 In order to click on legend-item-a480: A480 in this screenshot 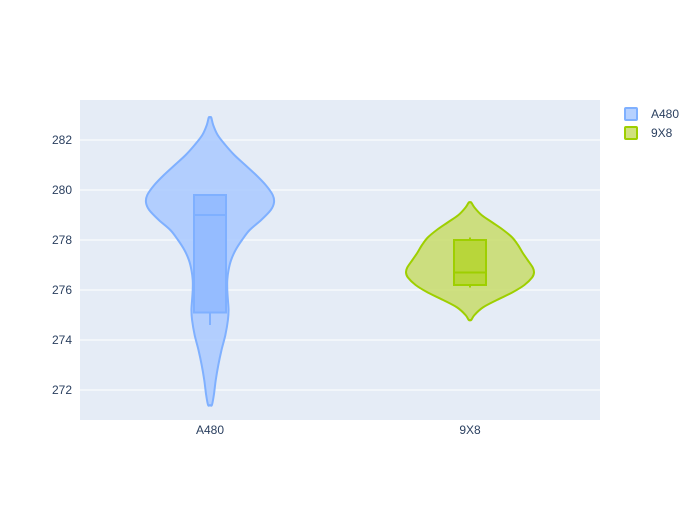, I will do `click(651, 114)`.